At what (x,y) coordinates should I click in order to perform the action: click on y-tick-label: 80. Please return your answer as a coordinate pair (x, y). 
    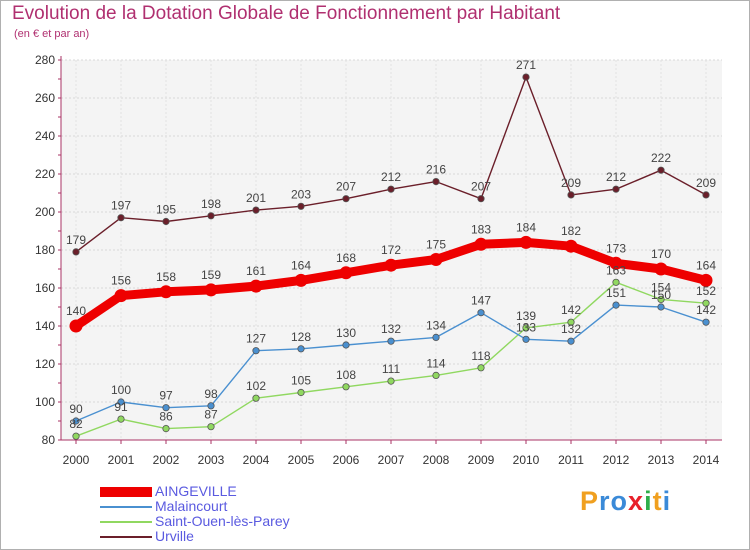
    Looking at the image, I should click on (49, 440).